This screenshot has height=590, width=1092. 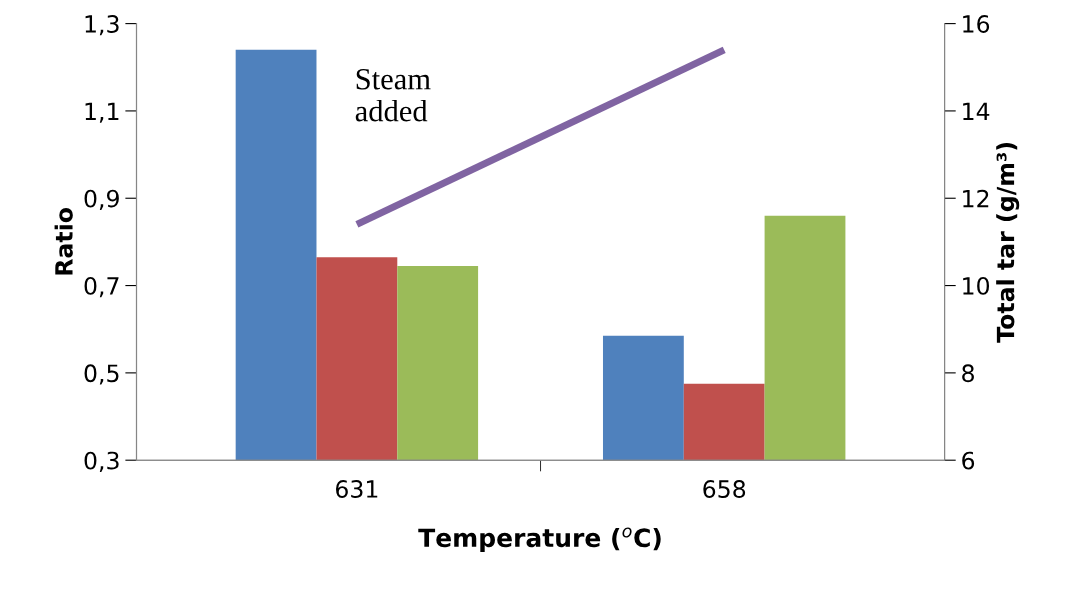 I want to click on y-tick-label: 0,7, so click(x=101, y=287).